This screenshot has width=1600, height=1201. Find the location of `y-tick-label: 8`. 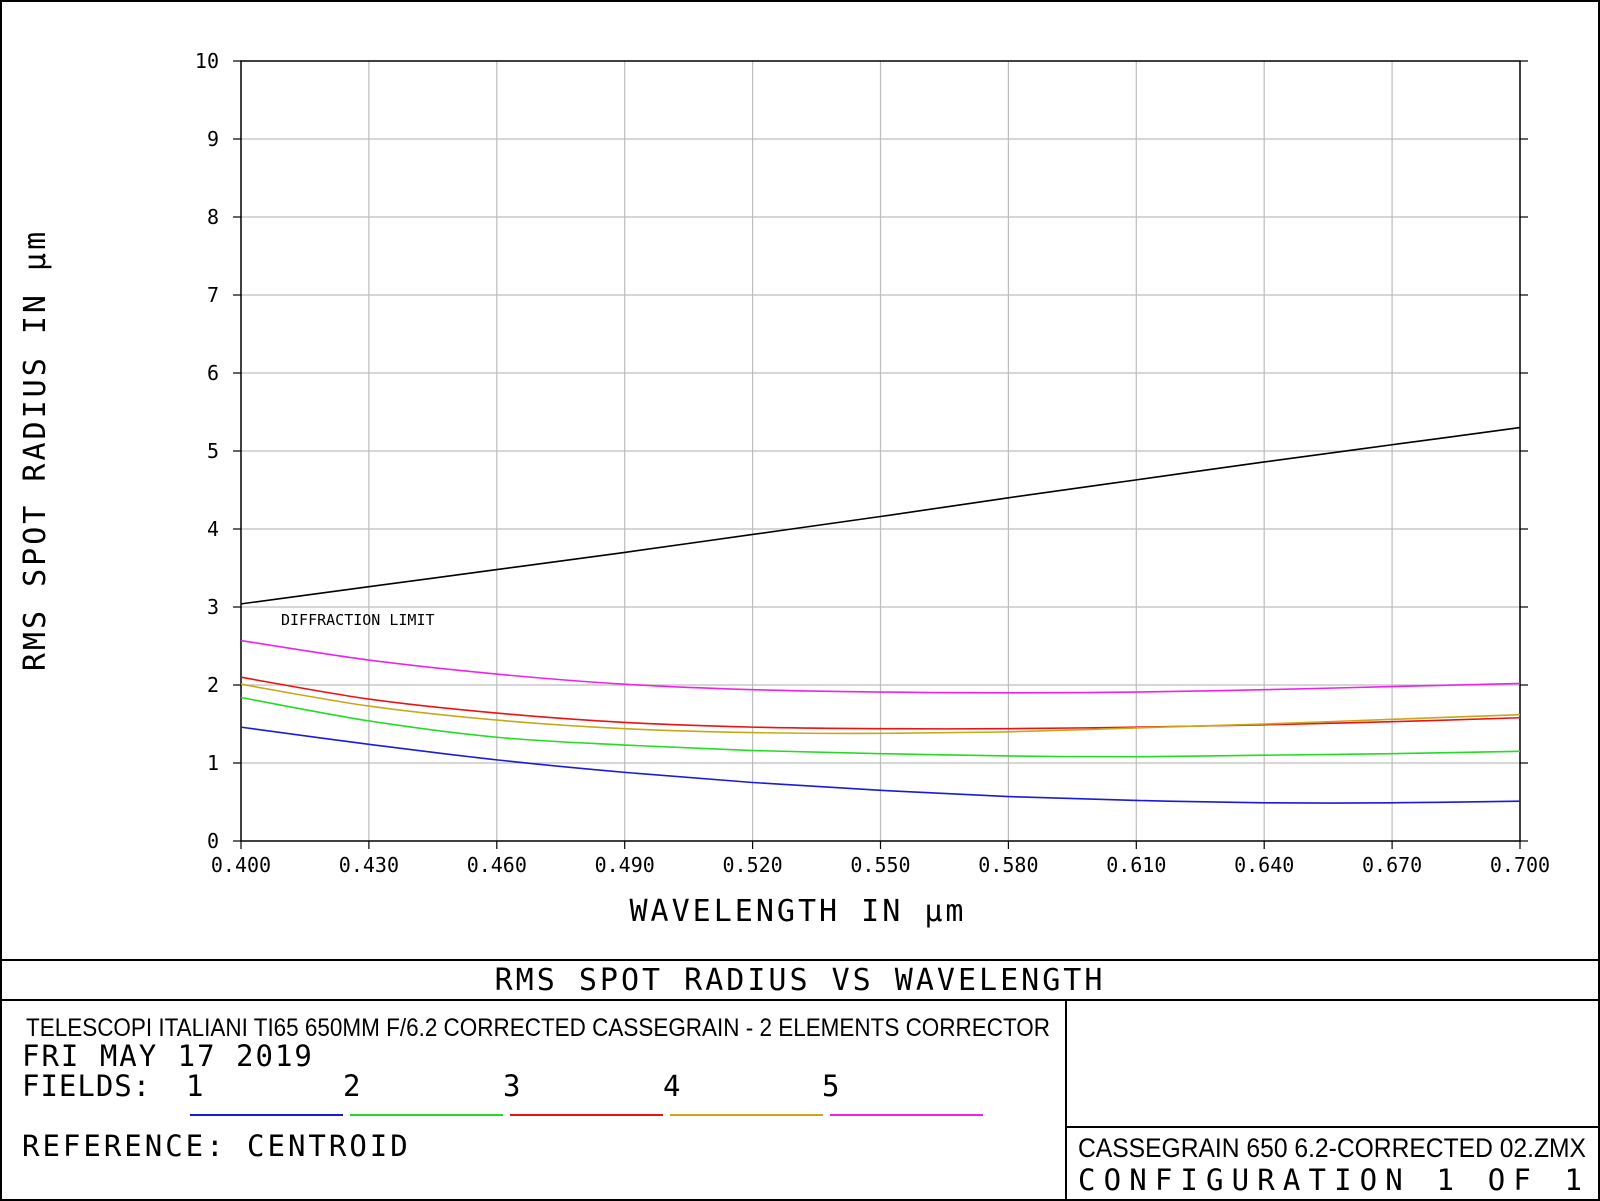

y-tick-label: 8 is located at coordinates (213, 217).